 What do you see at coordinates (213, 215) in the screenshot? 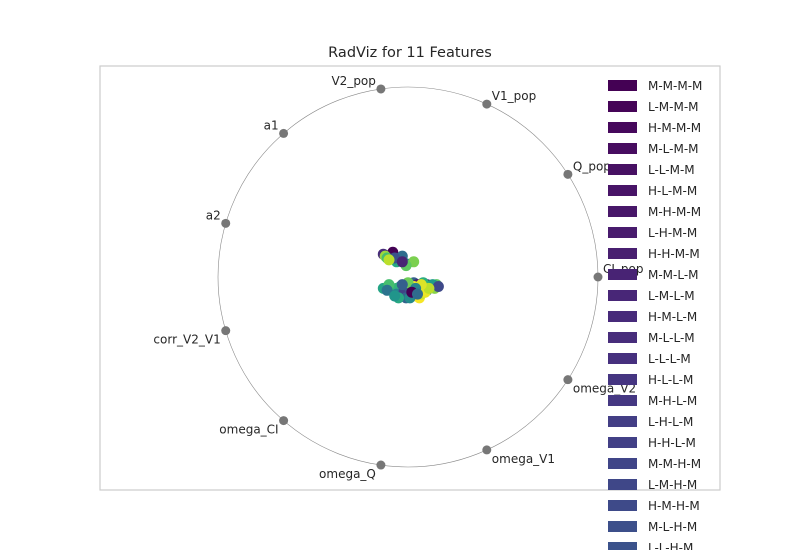
I see `anchor-label: a2` at bounding box center [213, 215].